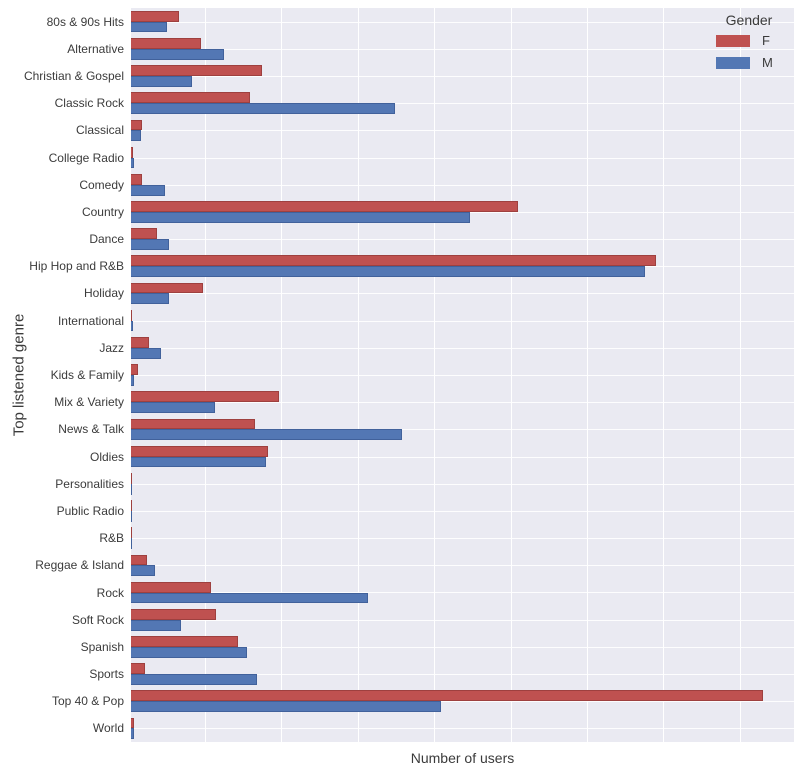 The image size is (800, 776). What do you see at coordinates (155, 16) in the screenshot?
I see `bar-f-80s-and-90s-hits` at bounding box center [155, 16].